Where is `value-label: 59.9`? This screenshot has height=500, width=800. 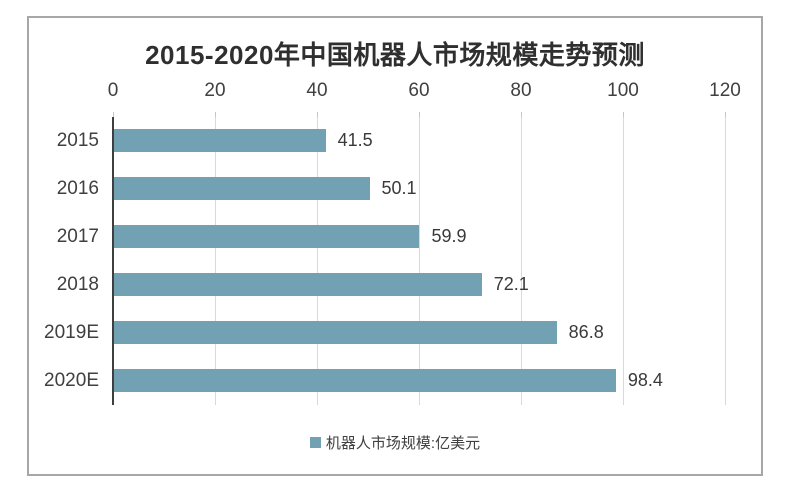
value-label: 59.9 is located at coordinates (449, 236).